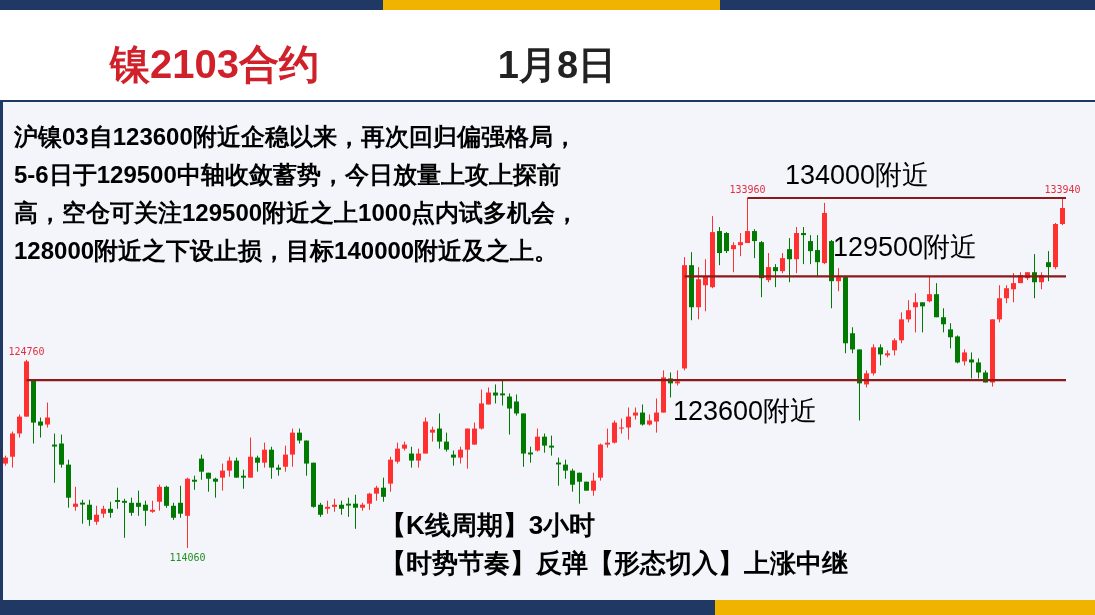  Describe the element at coordinates (297, 194) in the screenshot. I see `annotation: 沪镍03自123600附近企稳以来，再次回归偏强格局，5-6日于129500中轴收敛蓄势，今日放量上攻上探前高，空仓可关注129500附近之上1000点内试多机会，128000附近之下设止损，目标140000附近及之上。` at that location.